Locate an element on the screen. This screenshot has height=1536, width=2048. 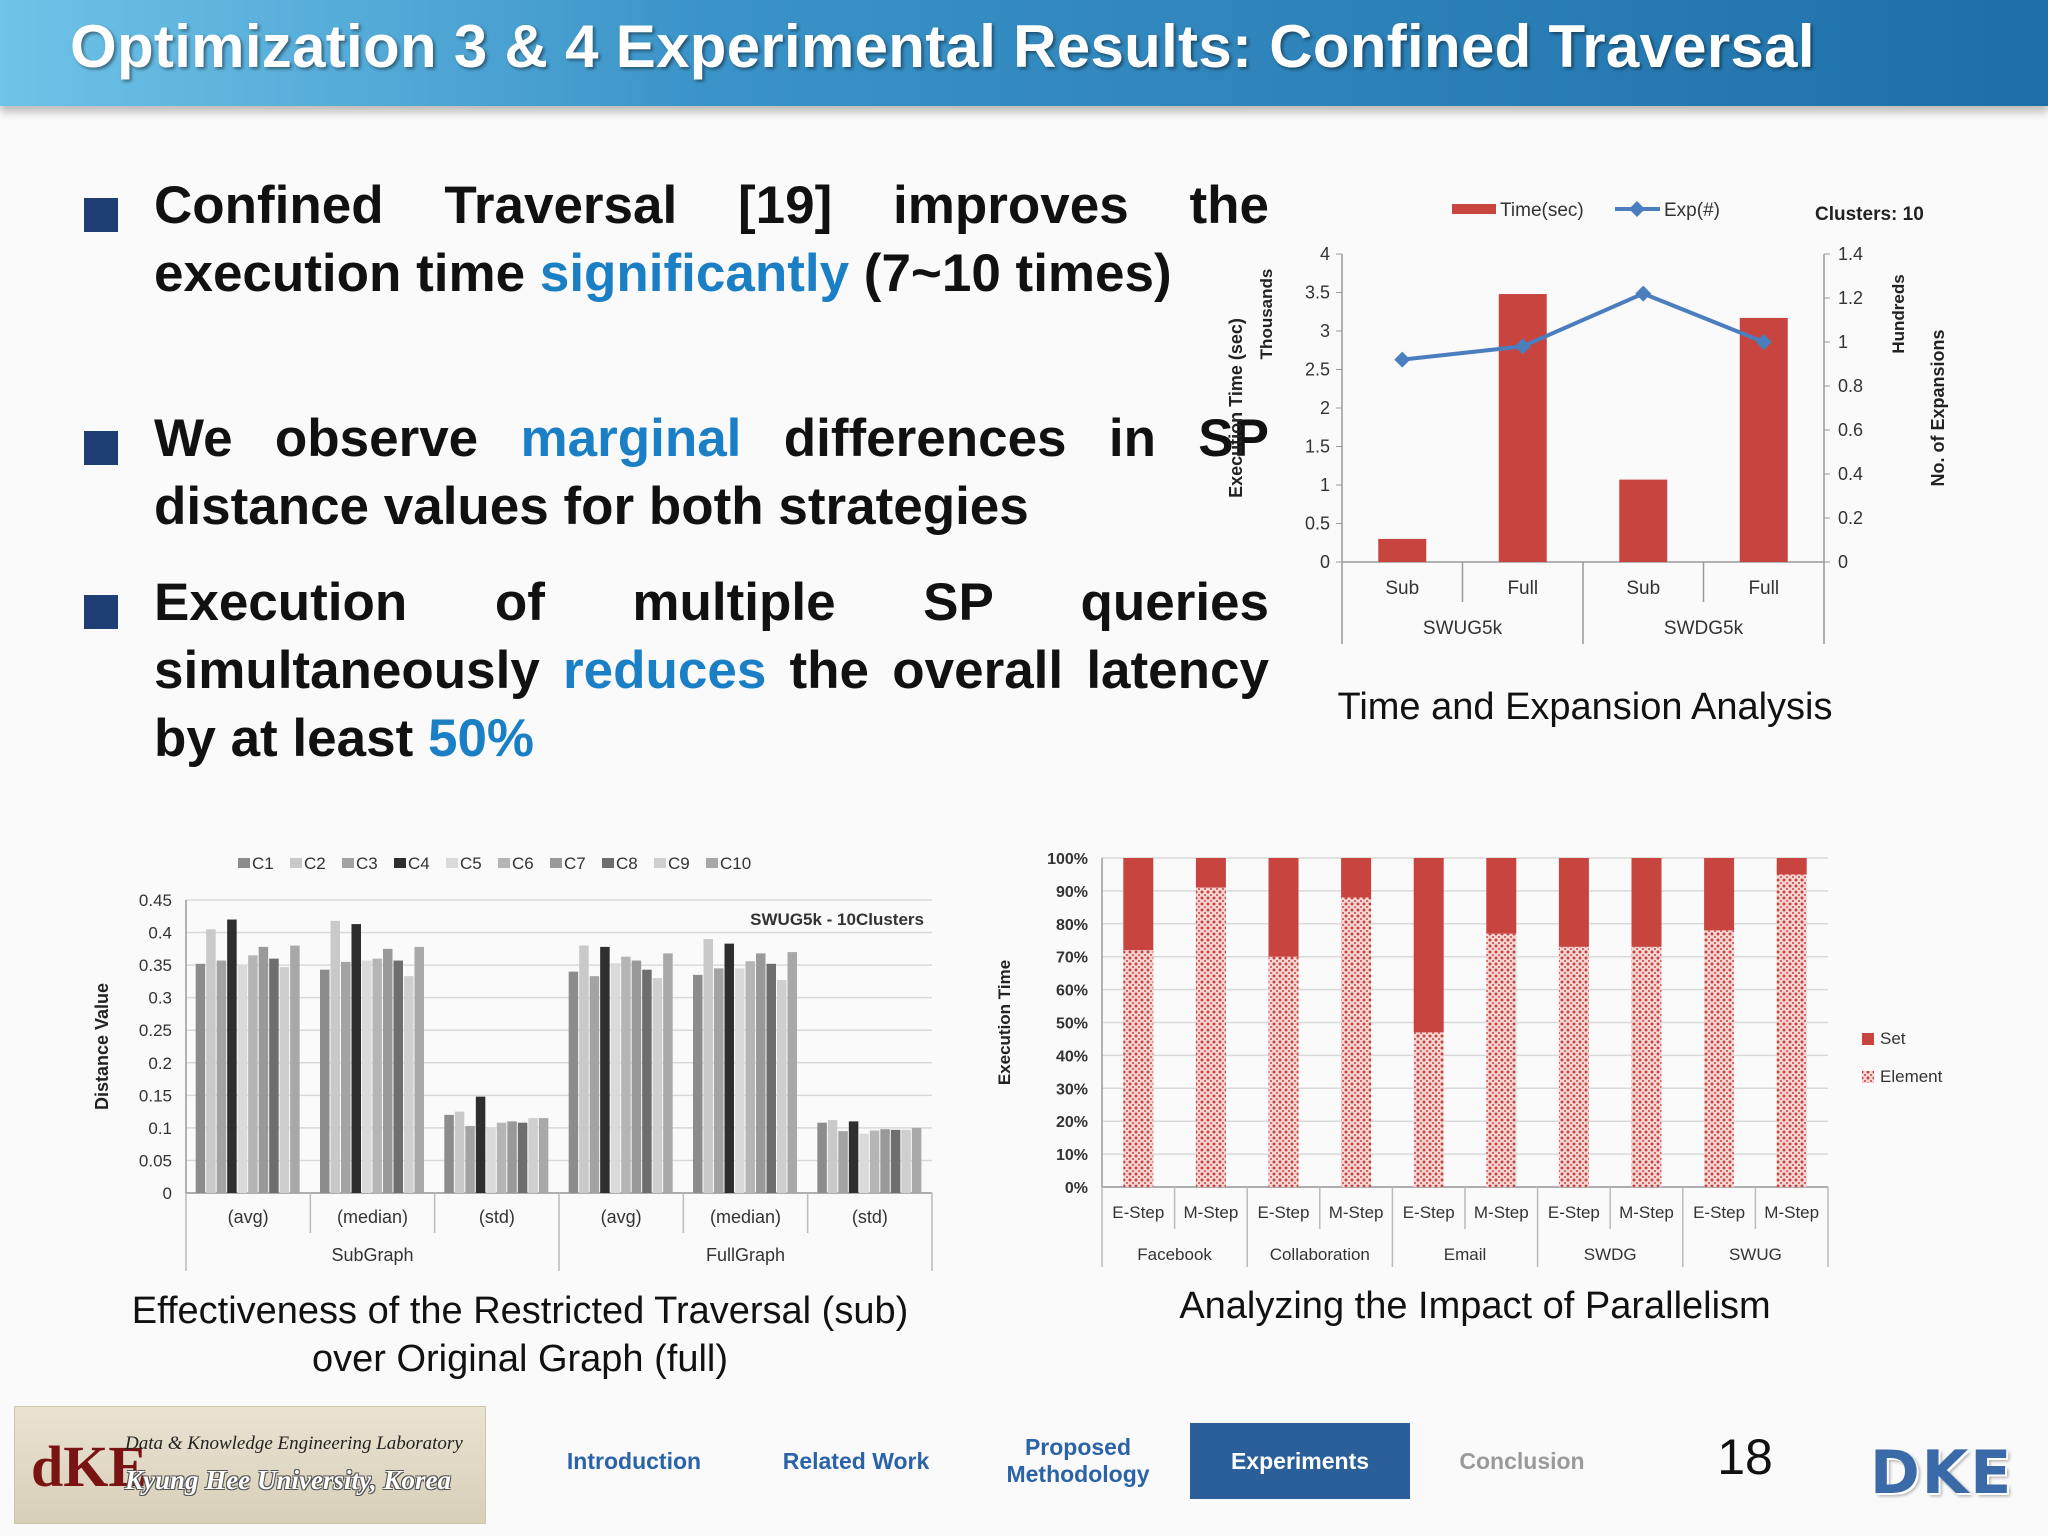
y-tick-label: 50% is located at coordinates (1072, 1024).